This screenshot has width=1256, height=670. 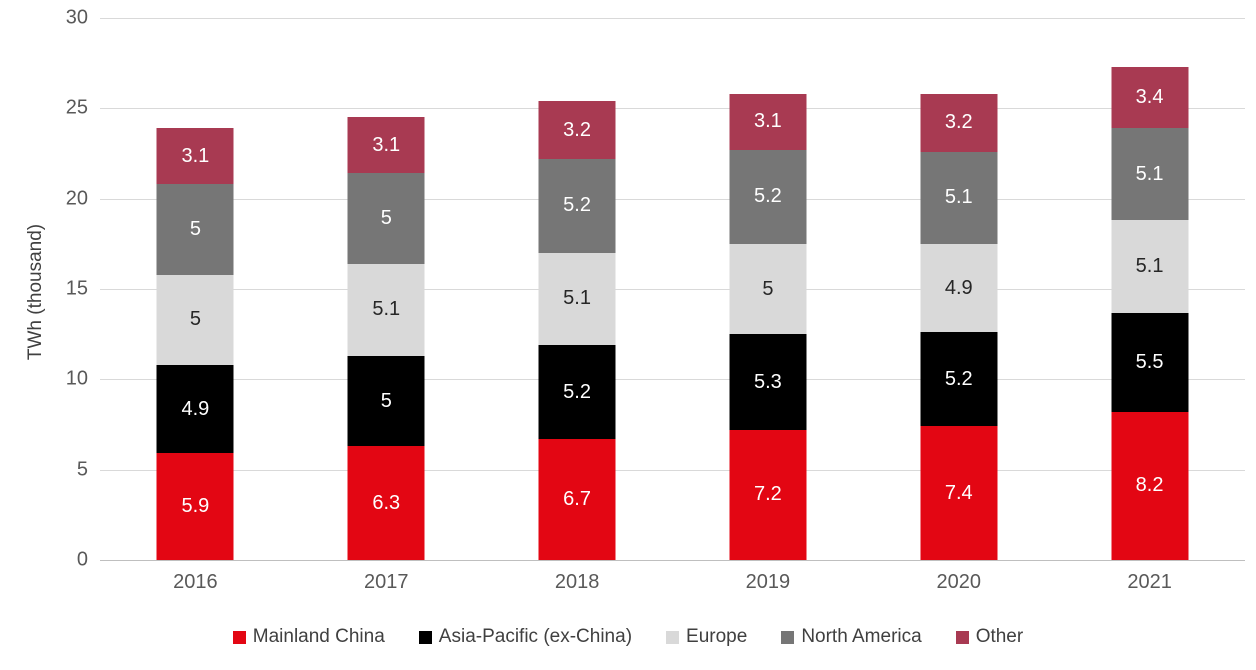 I want to click on bar-2021: 8.2 5.5 5.1 5.1 3.4, so click(x=1150, y=313).